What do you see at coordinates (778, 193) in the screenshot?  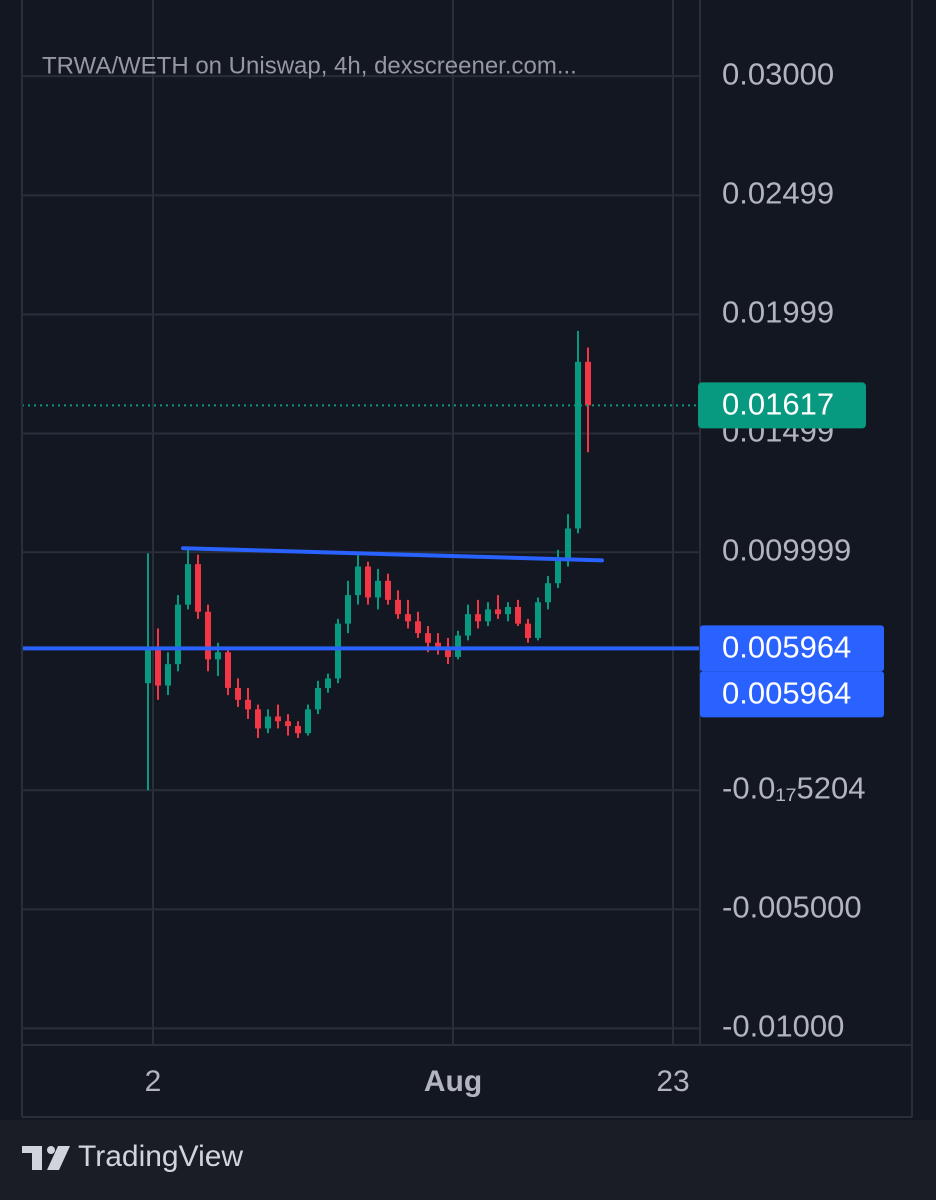 I see `y-tick-label: 0.02499` at bounding box center [778, 193].